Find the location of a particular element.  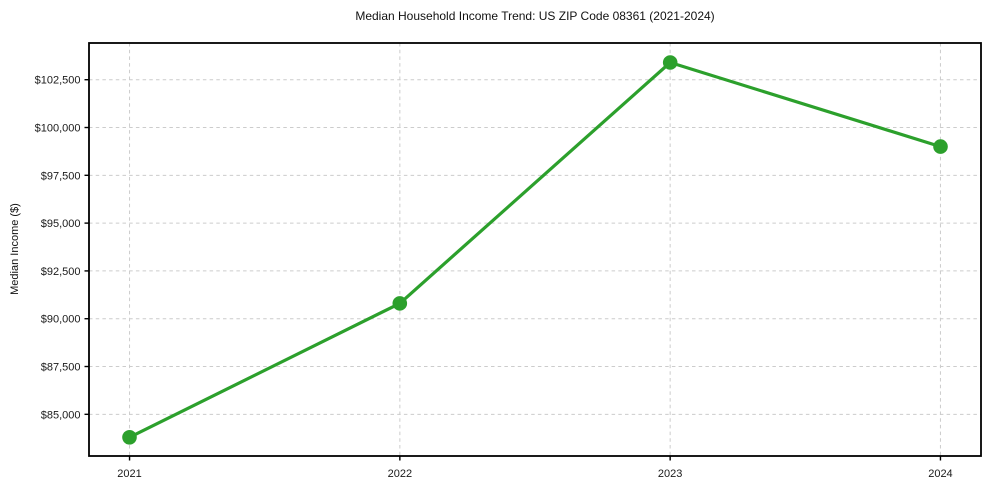

y-tick-label: $92,500 is located at coordinates (61, 272).